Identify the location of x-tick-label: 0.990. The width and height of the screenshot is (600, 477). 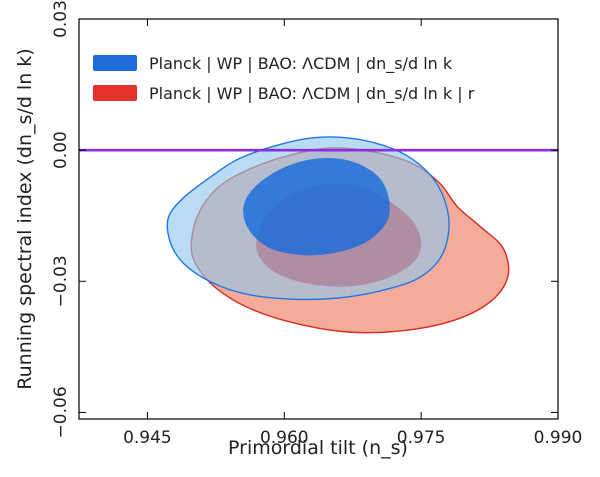
(558, 438).